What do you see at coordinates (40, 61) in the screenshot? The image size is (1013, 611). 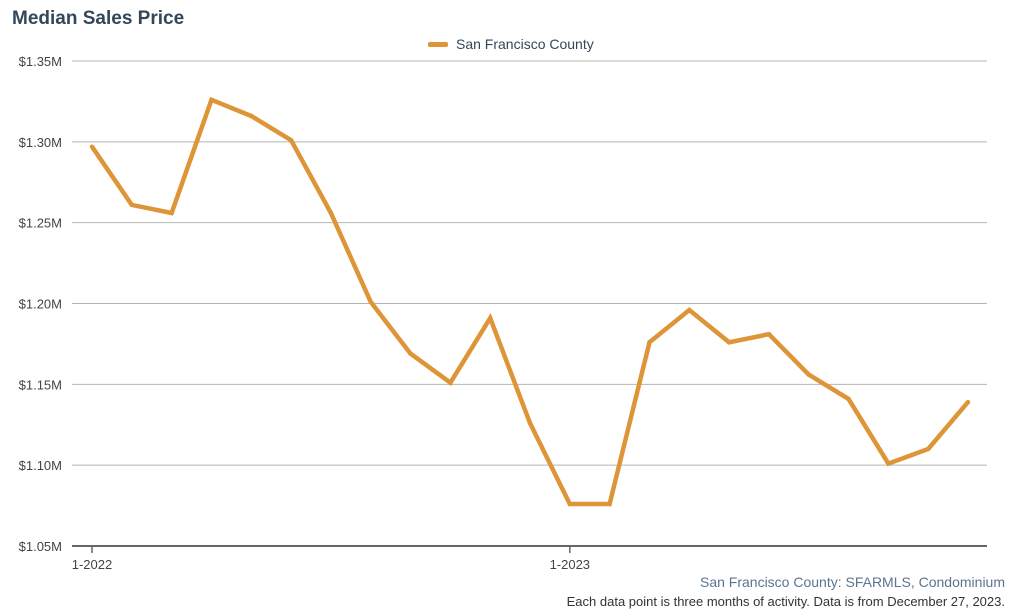 I see `y-tick-label: $1.35M` at bounding box center [40, 61].